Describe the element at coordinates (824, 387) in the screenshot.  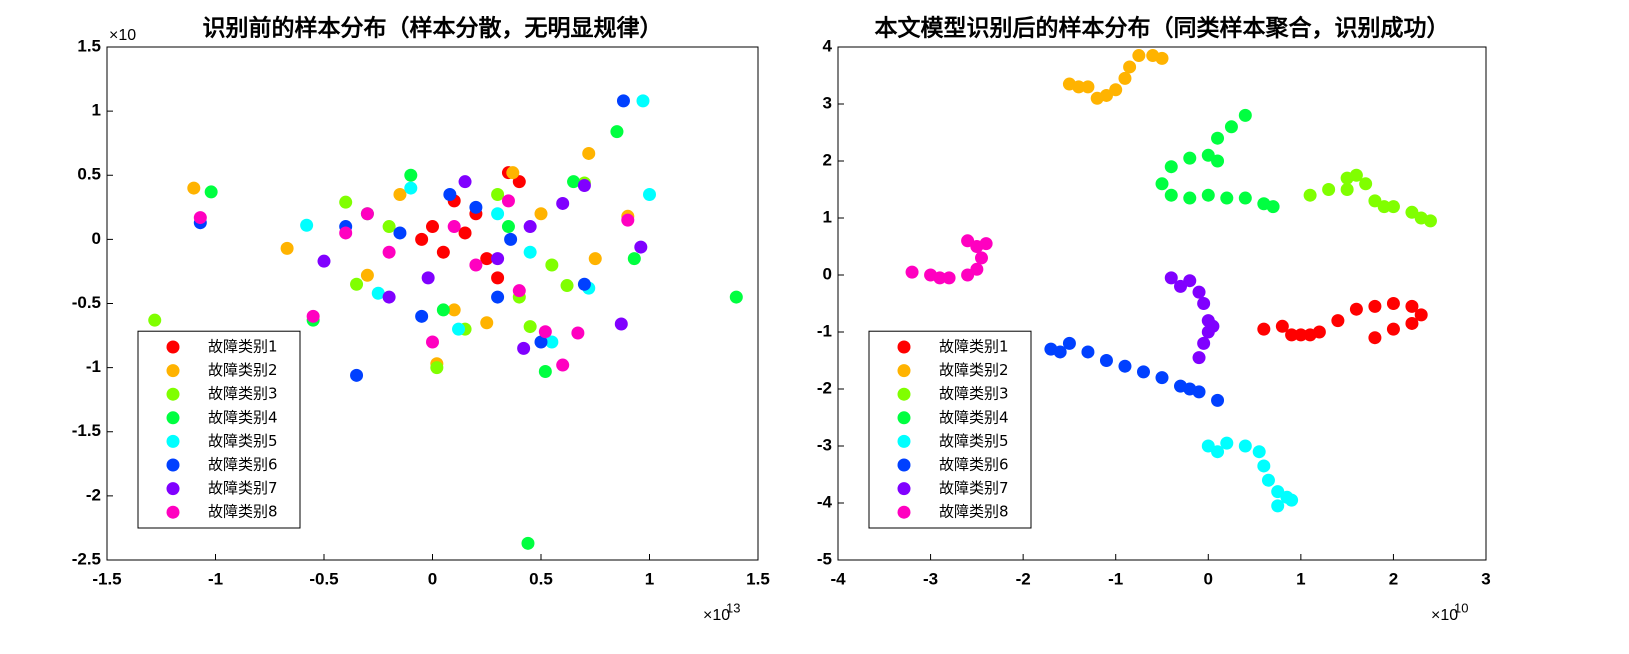
I see `y-tick-label: -2` at that location.